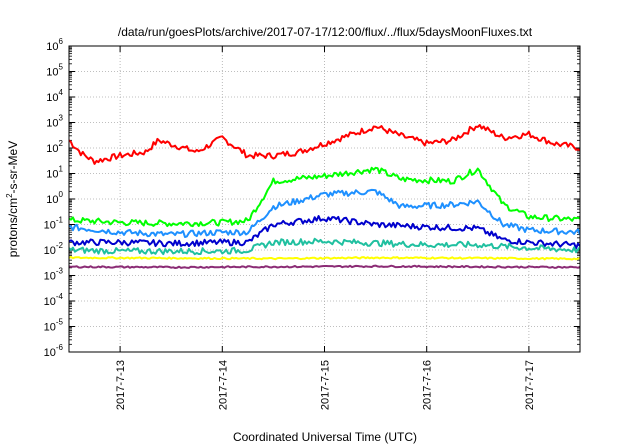  I want to click on y-axis-label: protons/cm2-s-sr-MeV, so click(12, 199).